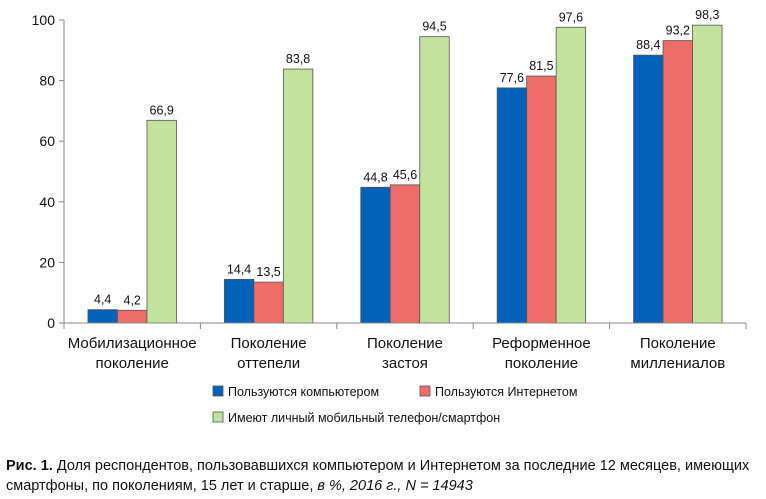 The height and width of the screenshot is (499, 766). What do you see at coordinates (506, 392) in the screenshot?
I see `legend-label: Пользуются Интернетом` at bounding box center [506, 392].